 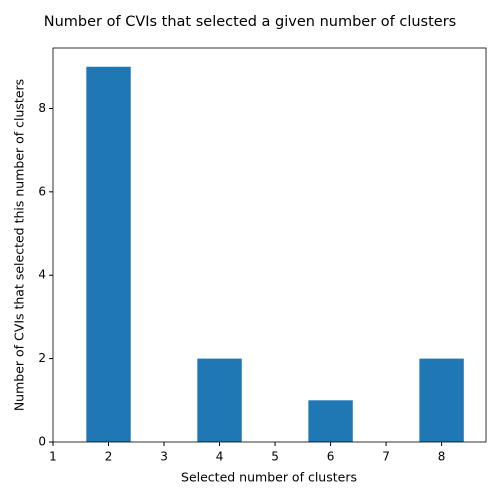 What do you see at coordinates (164, 457) in the screenshot?
I see `x-tick-label: 3` at bounding box center [164, 457].